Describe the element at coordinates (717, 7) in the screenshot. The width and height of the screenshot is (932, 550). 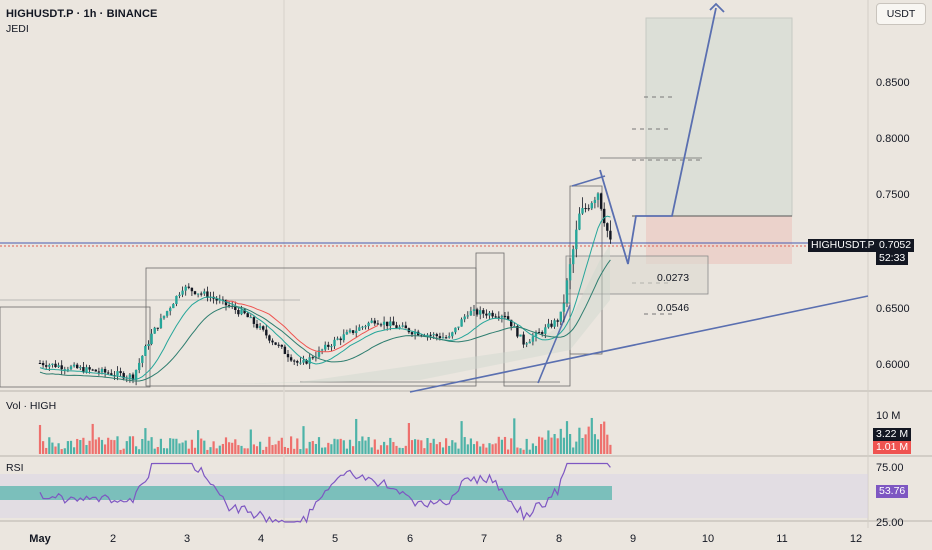
I see `projection-arrowhead` at that location.